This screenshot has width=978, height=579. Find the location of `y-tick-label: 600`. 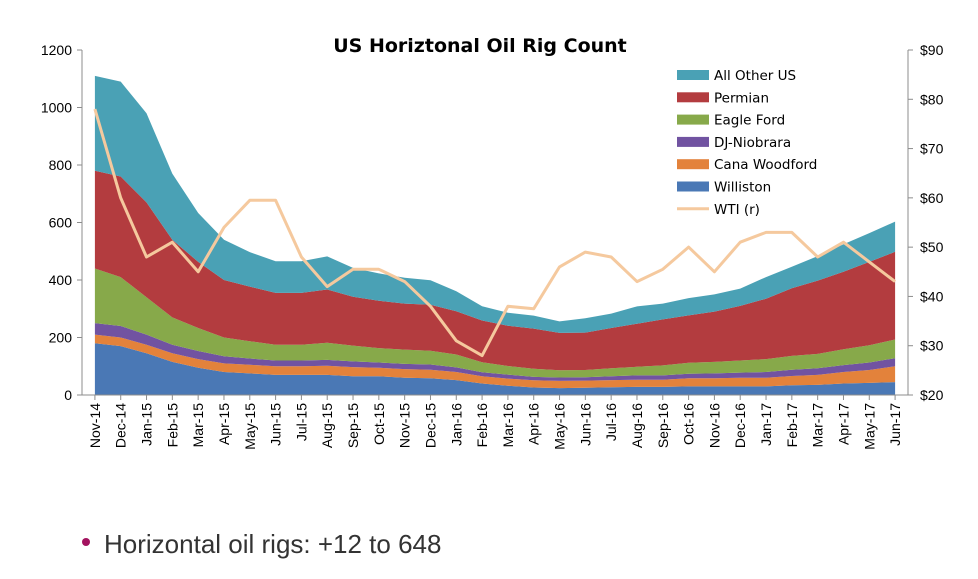

y-tick-label: 600 is located at coordinates (61, 223).